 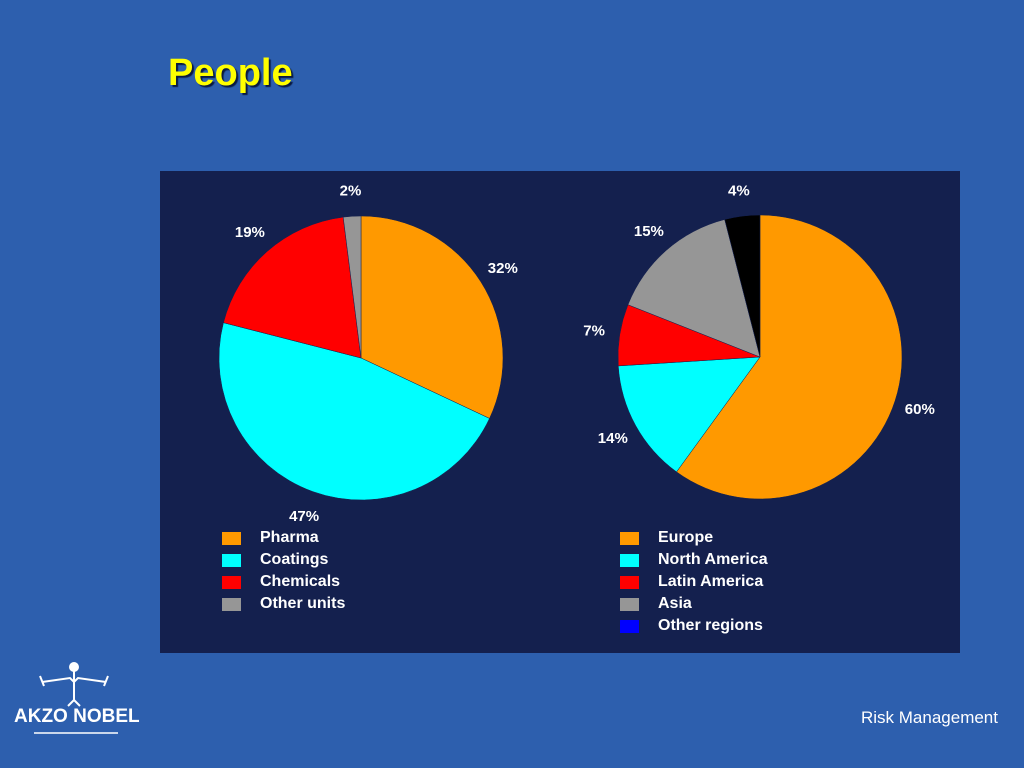 I want to click on footer-text: Risk Management, so click(x=929, y=717).